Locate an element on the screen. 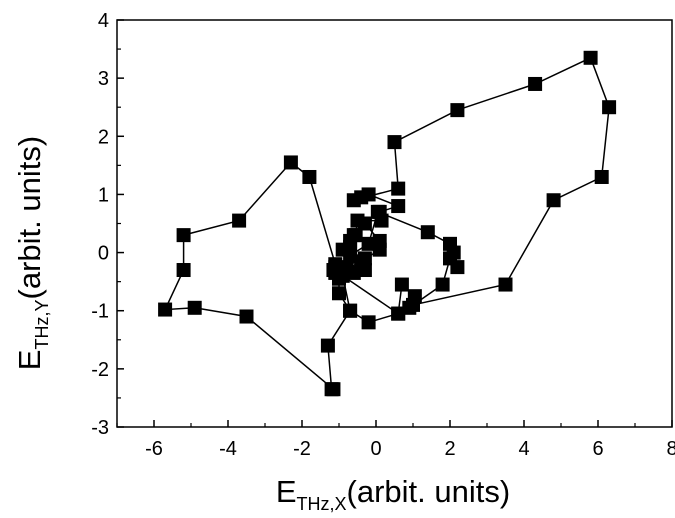  x-axis-title: ETHz,X(arbit. units) is located at coordinates (393, 494).